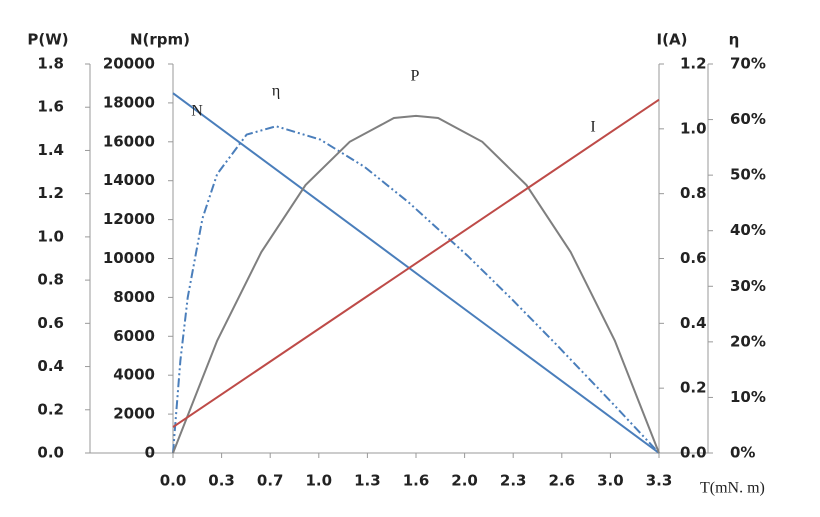 The image size is (820, 517). I want to click on x-tick-label: 1.6, so click(416, 481).